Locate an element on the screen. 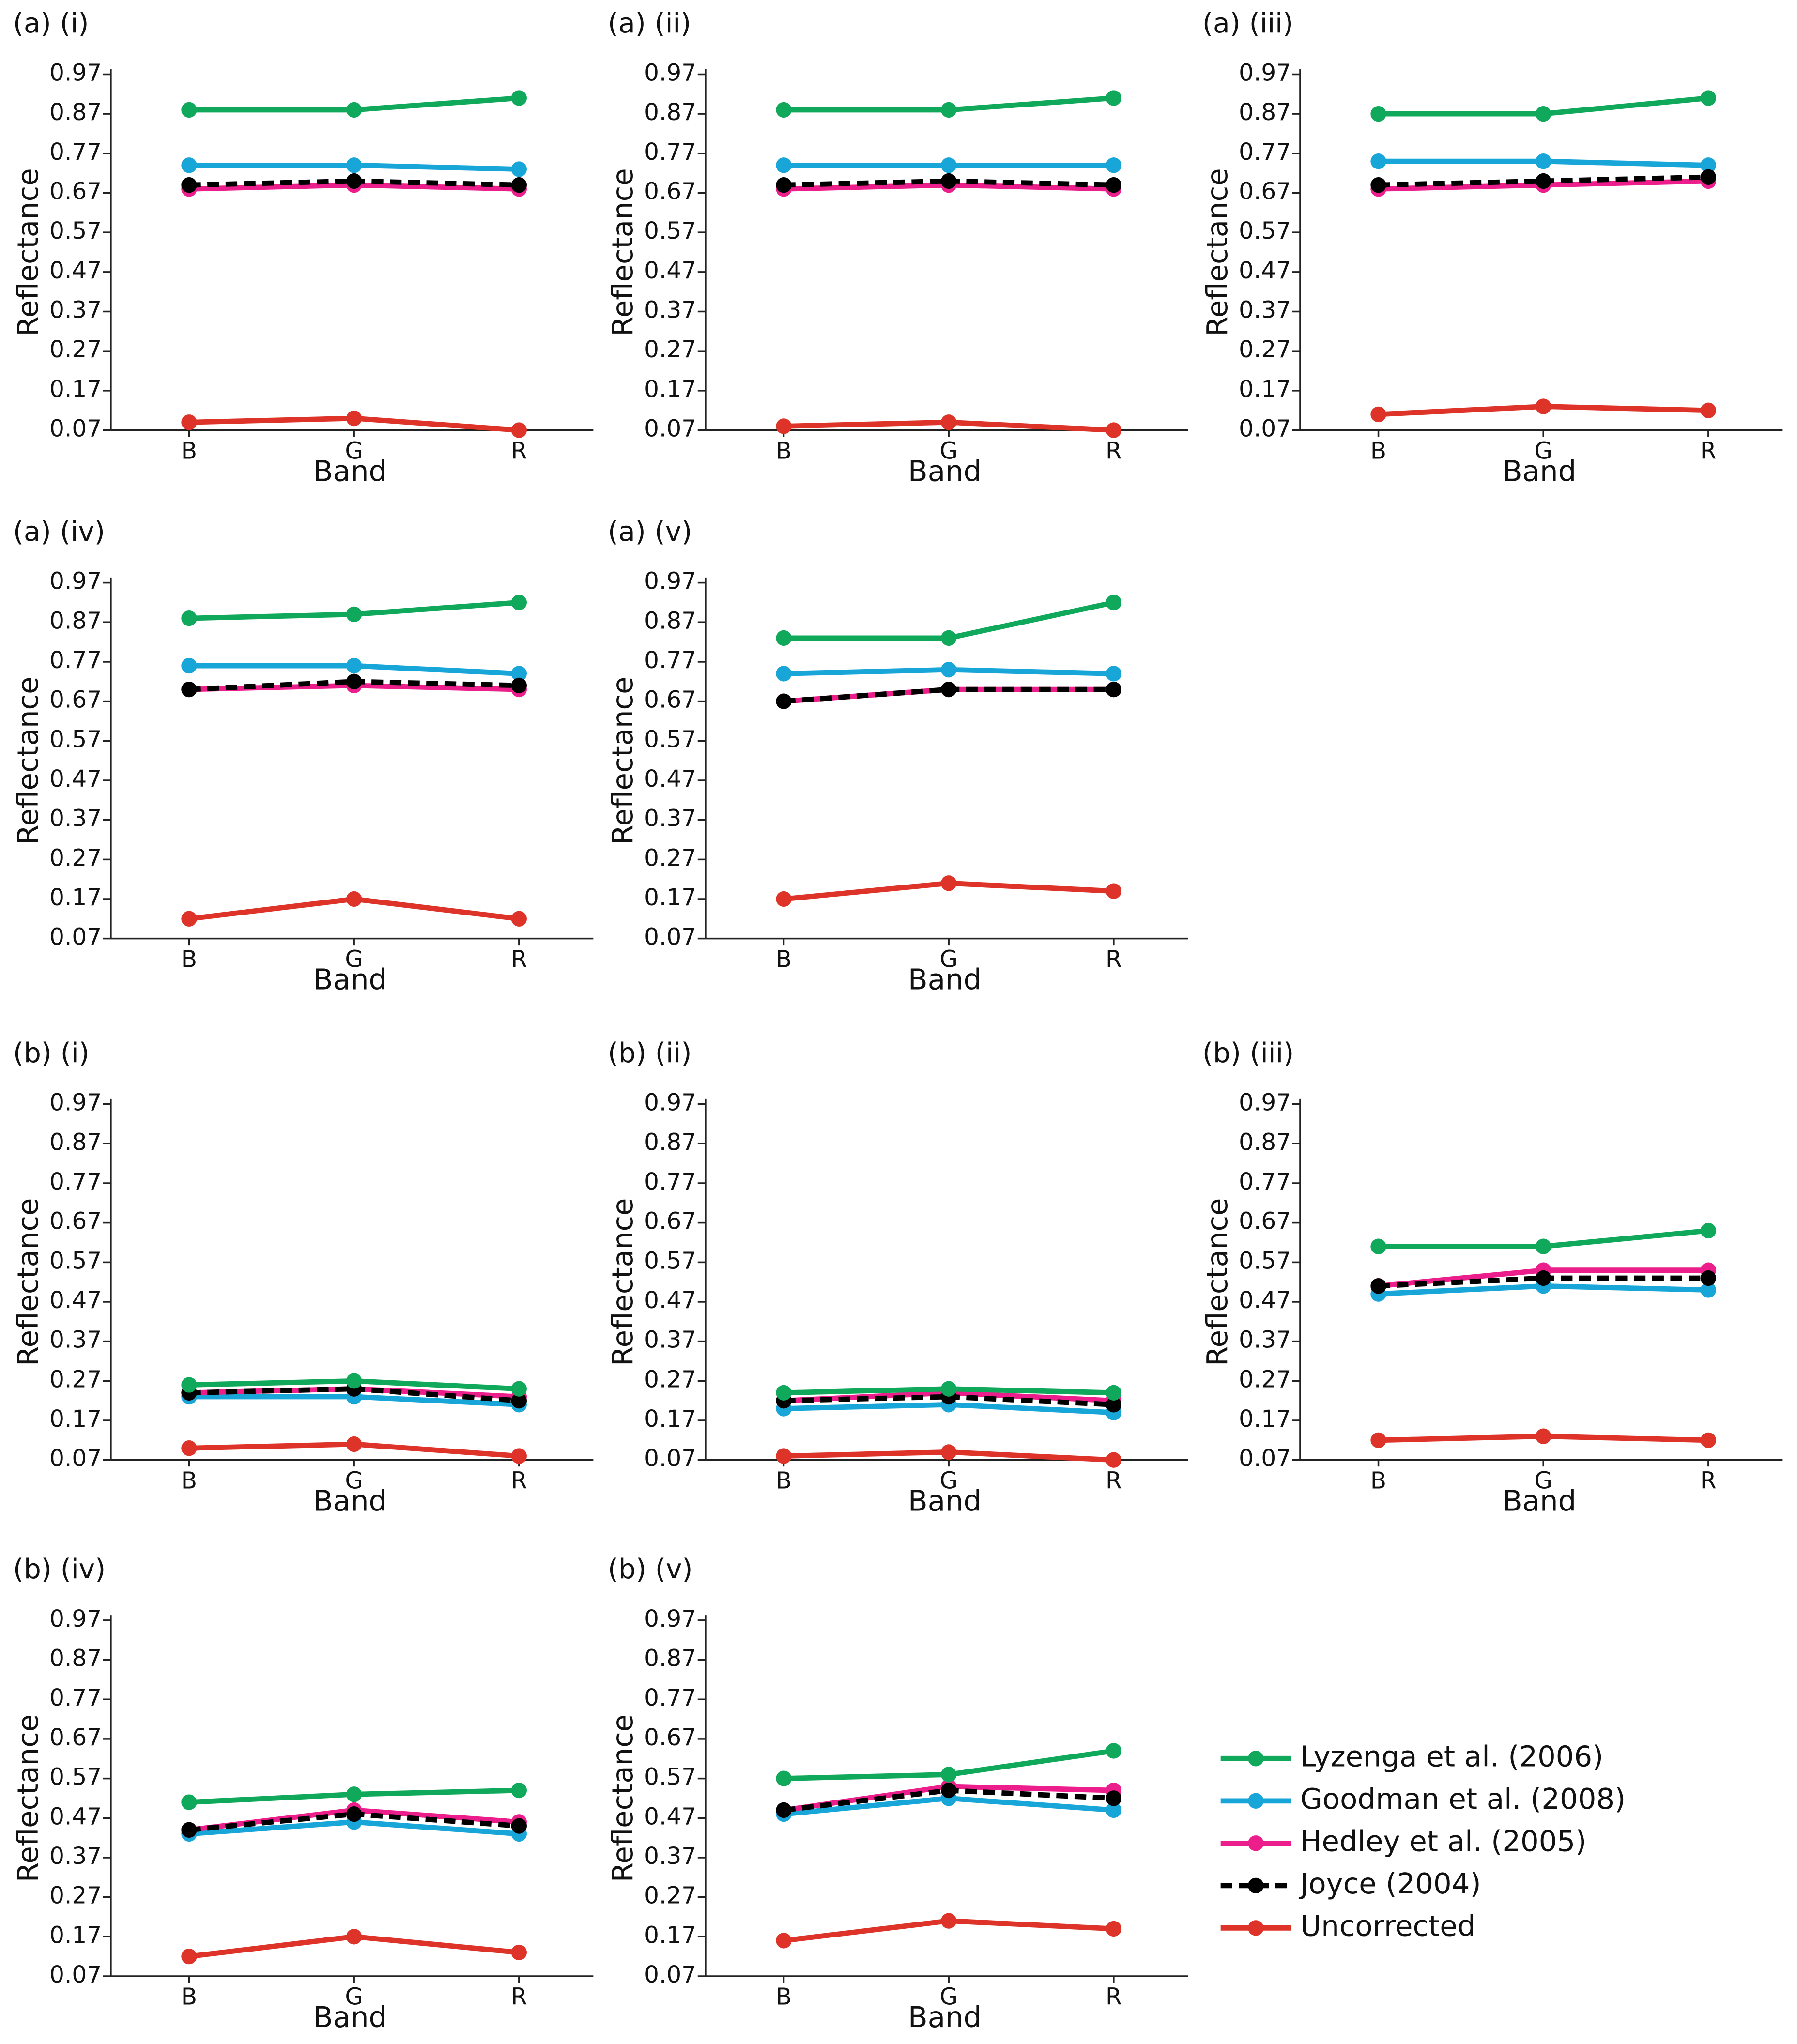 The height and width of the screenshot is (2044, 1797). panel-title: (b) (i) is located at coordinates (52, 1053).